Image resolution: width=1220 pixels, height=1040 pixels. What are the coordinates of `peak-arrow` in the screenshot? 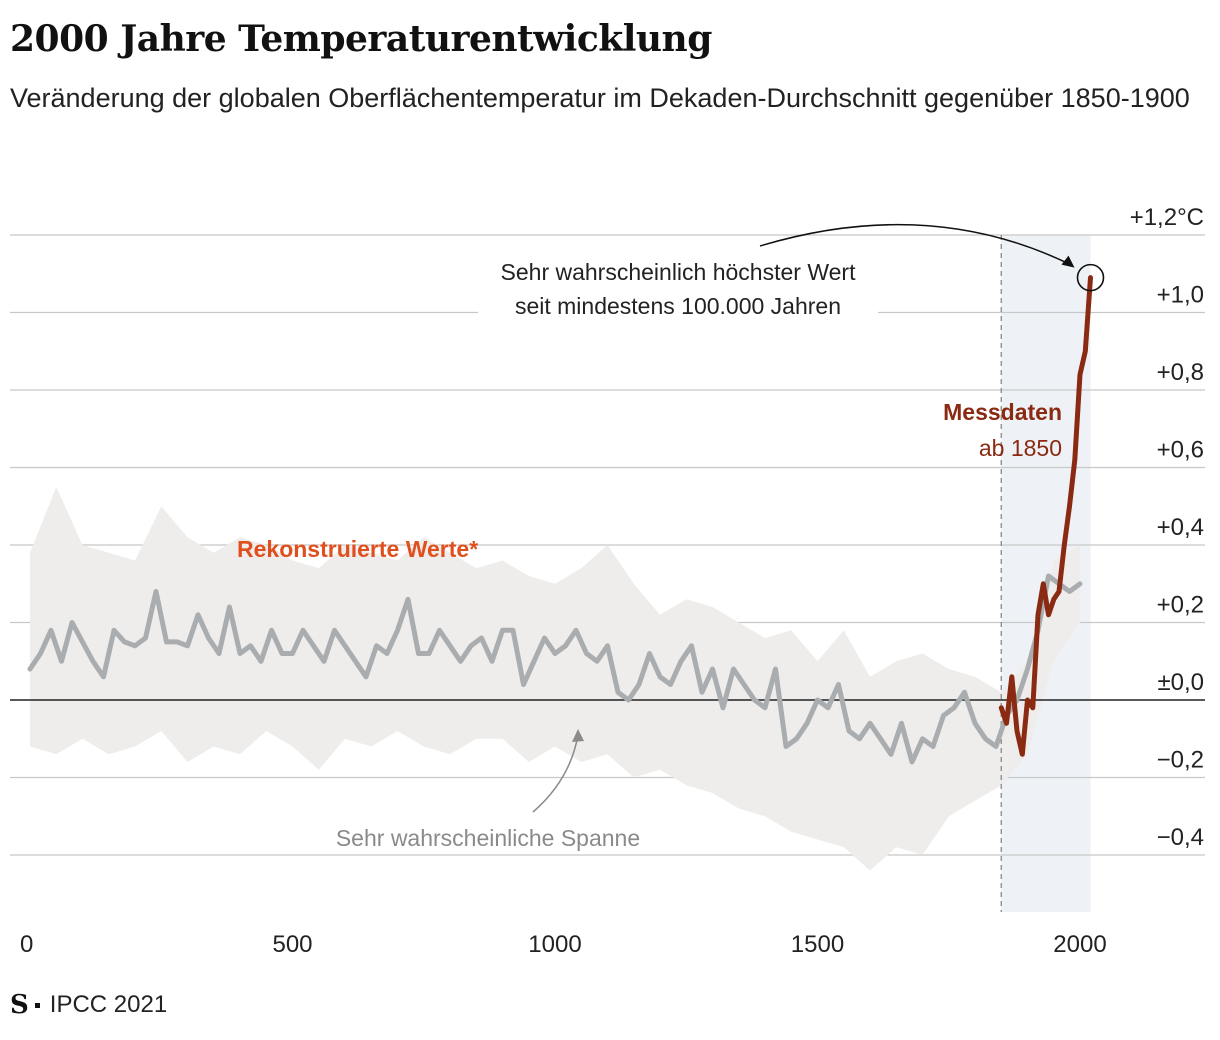 It's located at (916, 245).